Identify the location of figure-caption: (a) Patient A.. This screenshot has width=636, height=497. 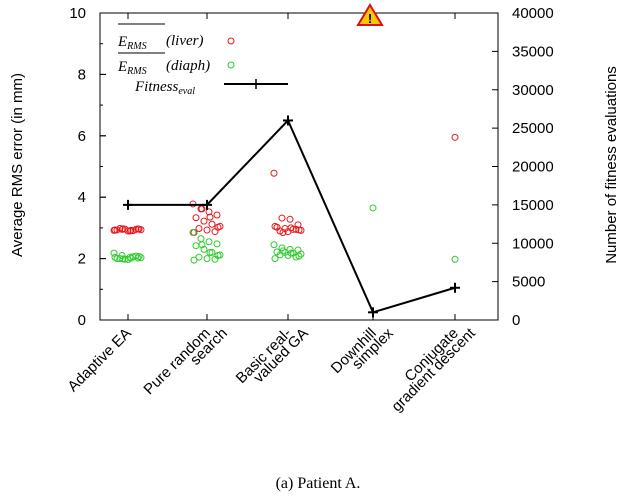
(318, 483).